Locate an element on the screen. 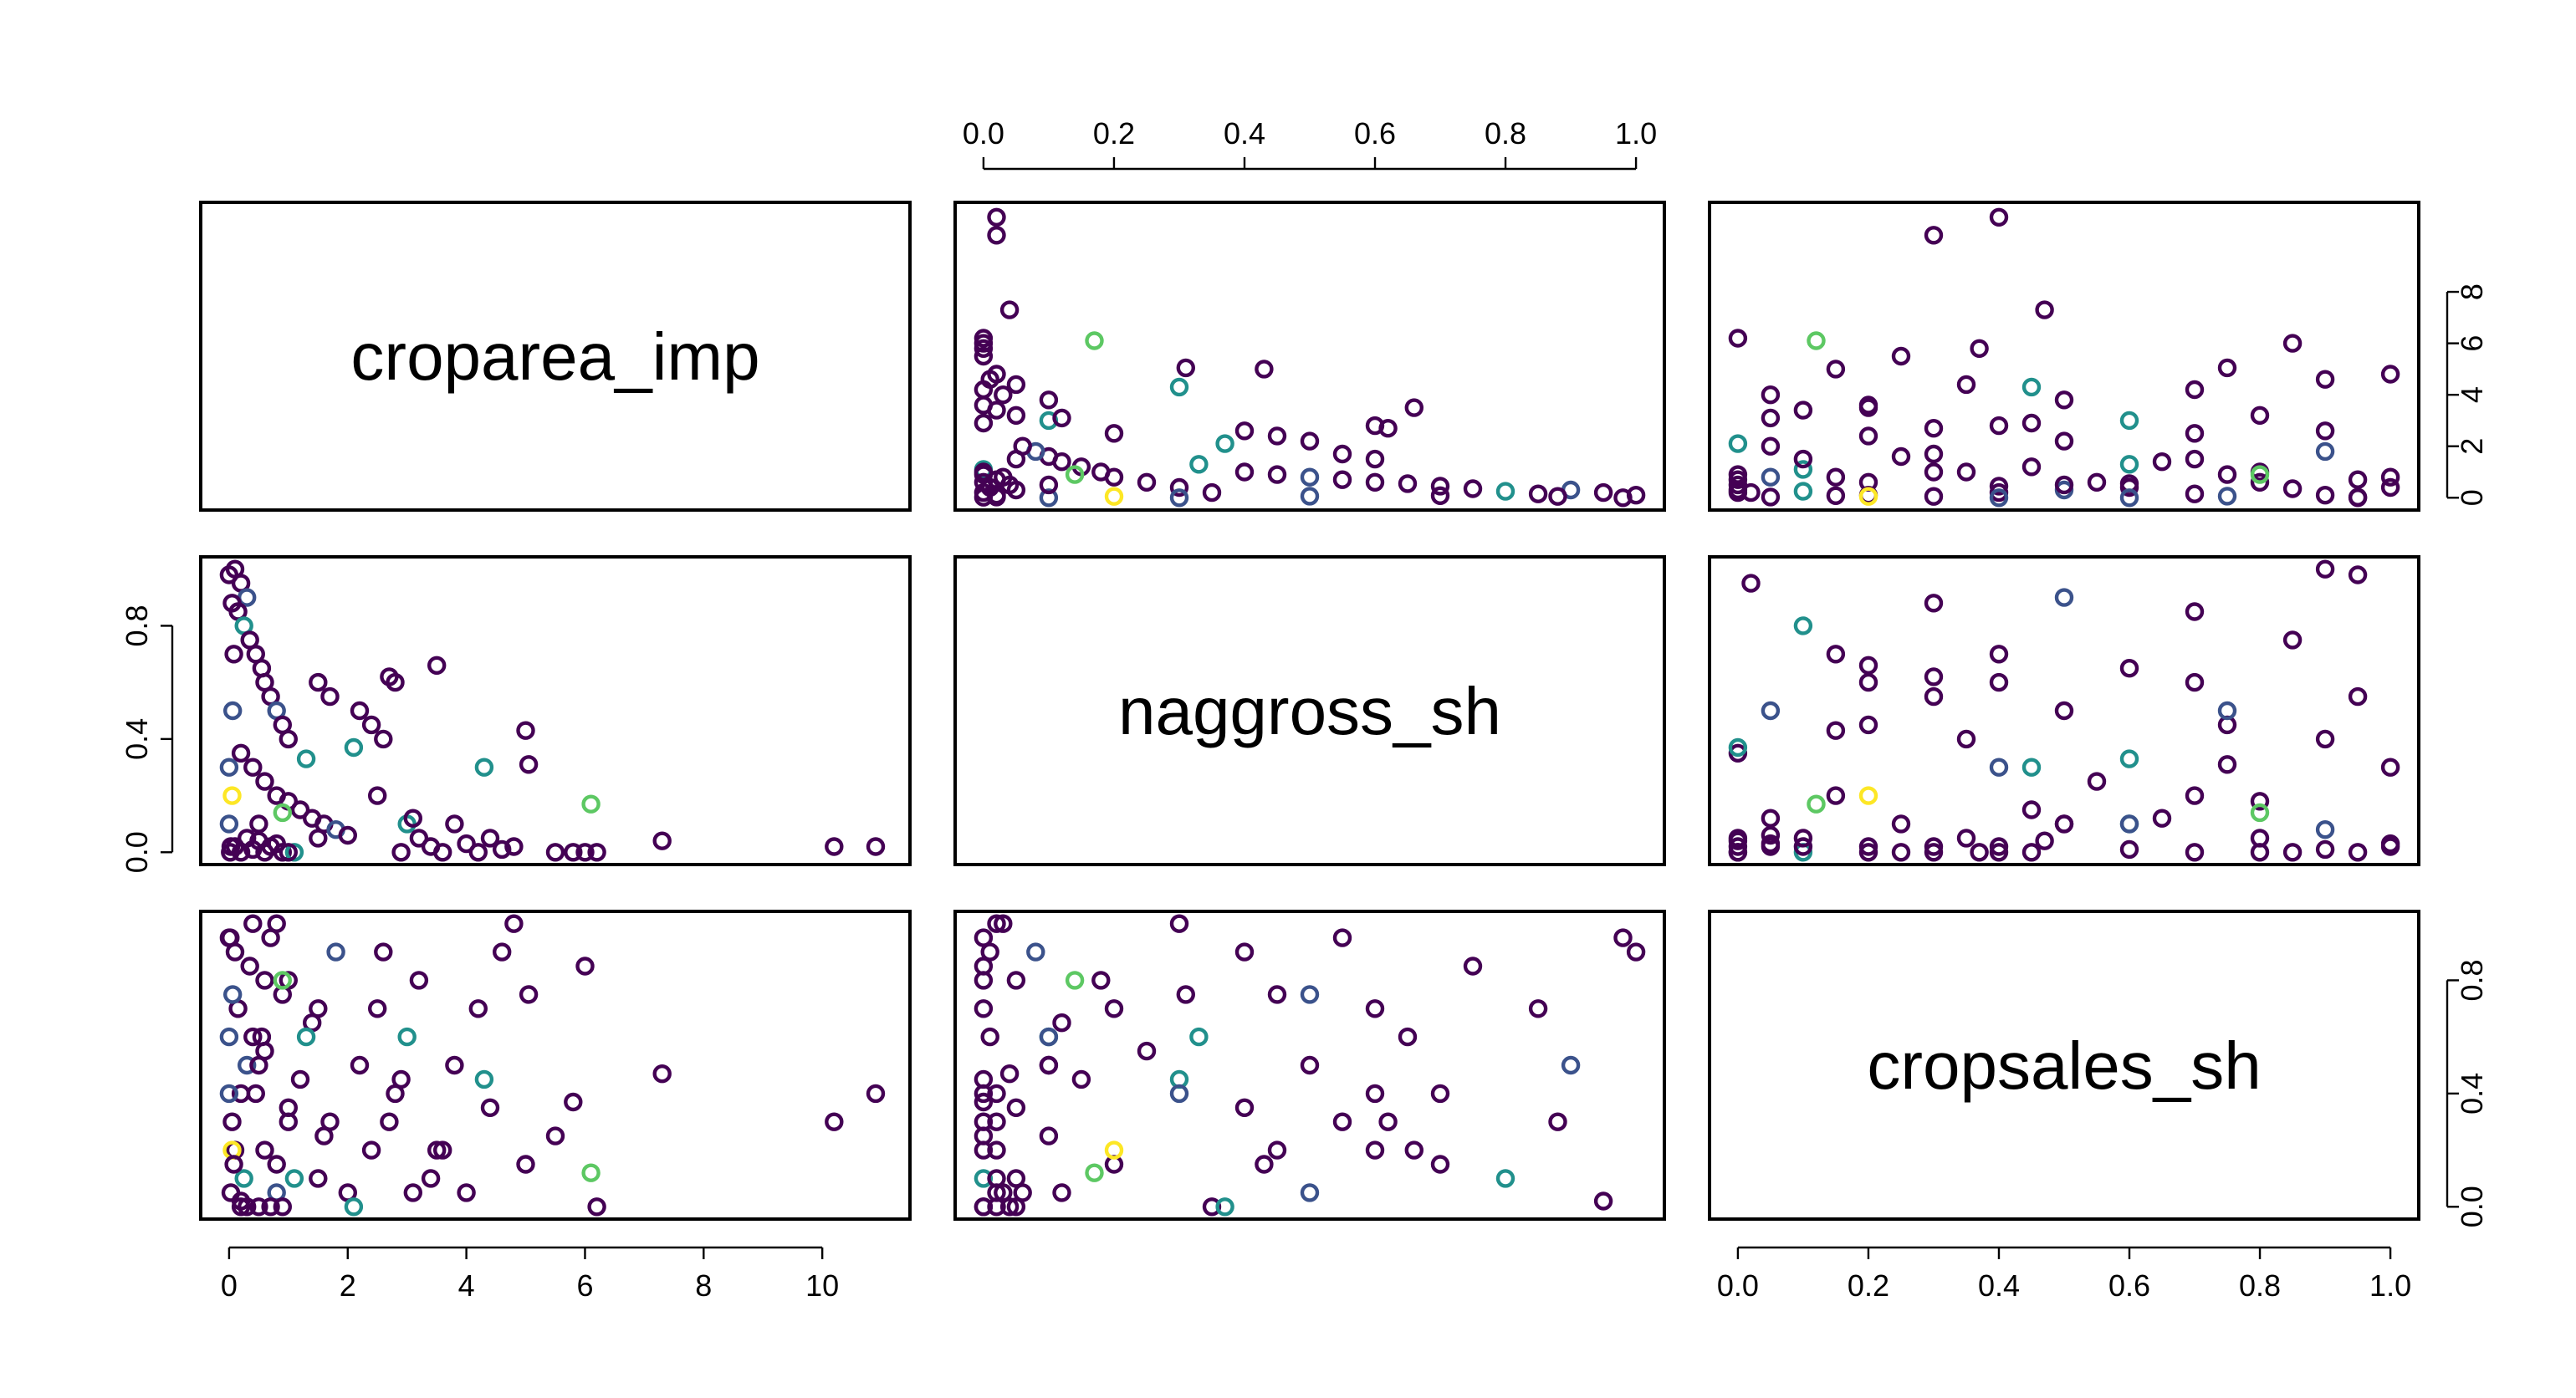 Image resolution: width=2576 pixels, height=1398 pixels. bottom-axis-tick-label-c3: 1.0 is located at coordinates (2390, 1285).